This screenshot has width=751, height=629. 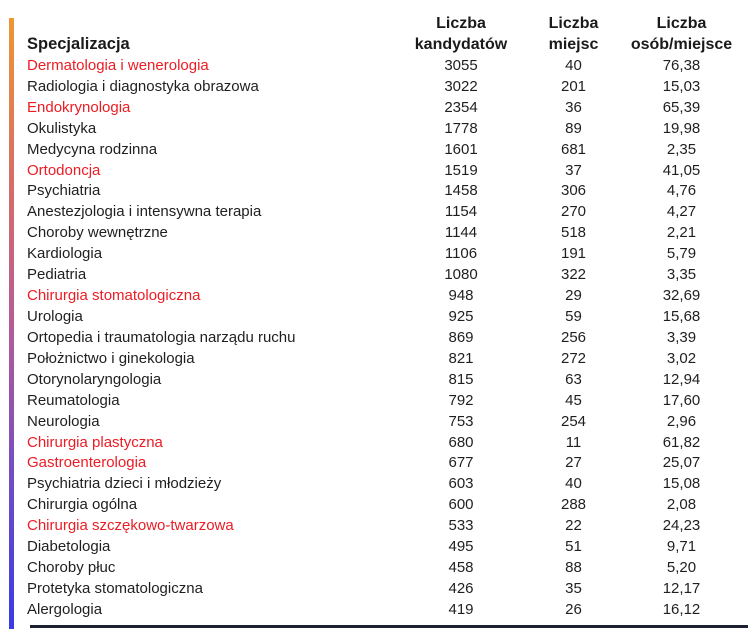 I want to click on ratio-value: 2,08, so click(x=681, y=505).